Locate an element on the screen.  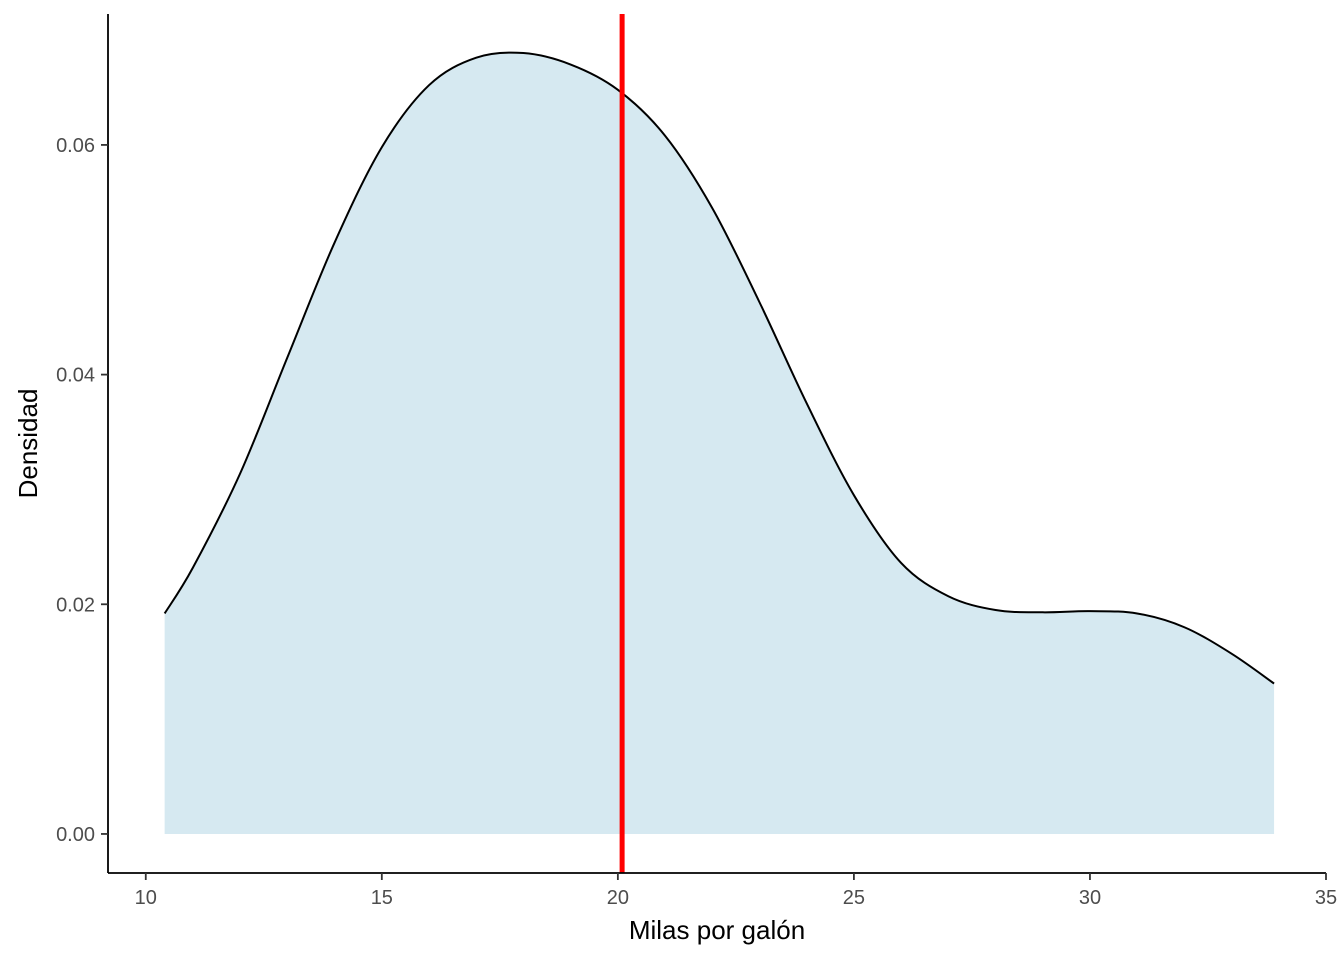
x-tick-label: 35 is located at coordinates (1326, 898).